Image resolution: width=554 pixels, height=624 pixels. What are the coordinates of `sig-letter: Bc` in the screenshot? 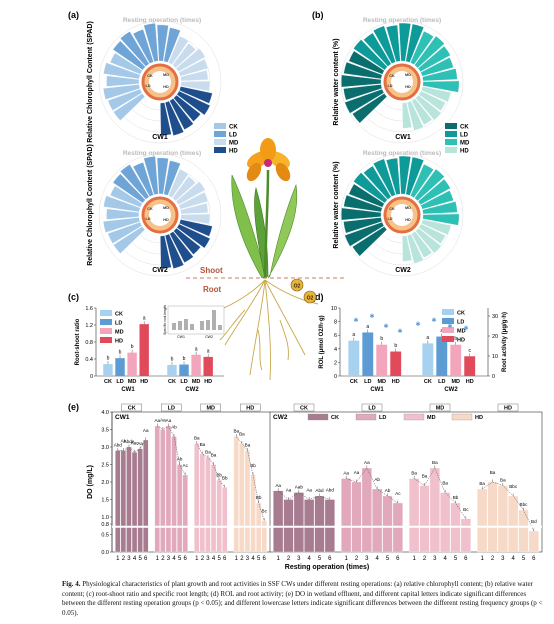 It's located at (265, 511).